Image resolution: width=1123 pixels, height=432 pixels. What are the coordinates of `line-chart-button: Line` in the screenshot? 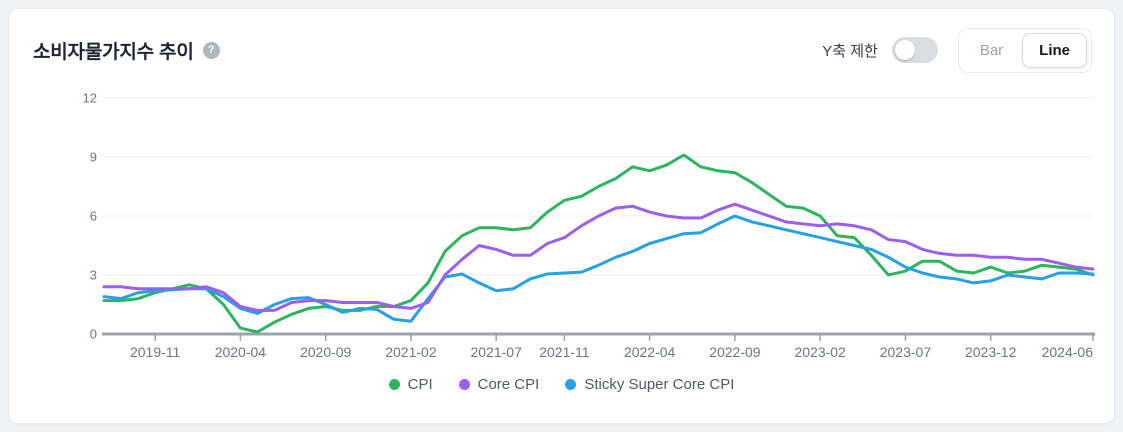 It's located at (1054, 50).